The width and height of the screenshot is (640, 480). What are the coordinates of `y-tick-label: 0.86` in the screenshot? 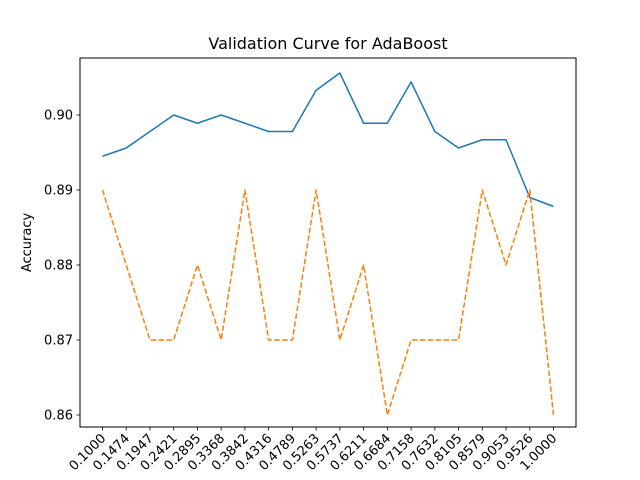 It's located at (58, 416).